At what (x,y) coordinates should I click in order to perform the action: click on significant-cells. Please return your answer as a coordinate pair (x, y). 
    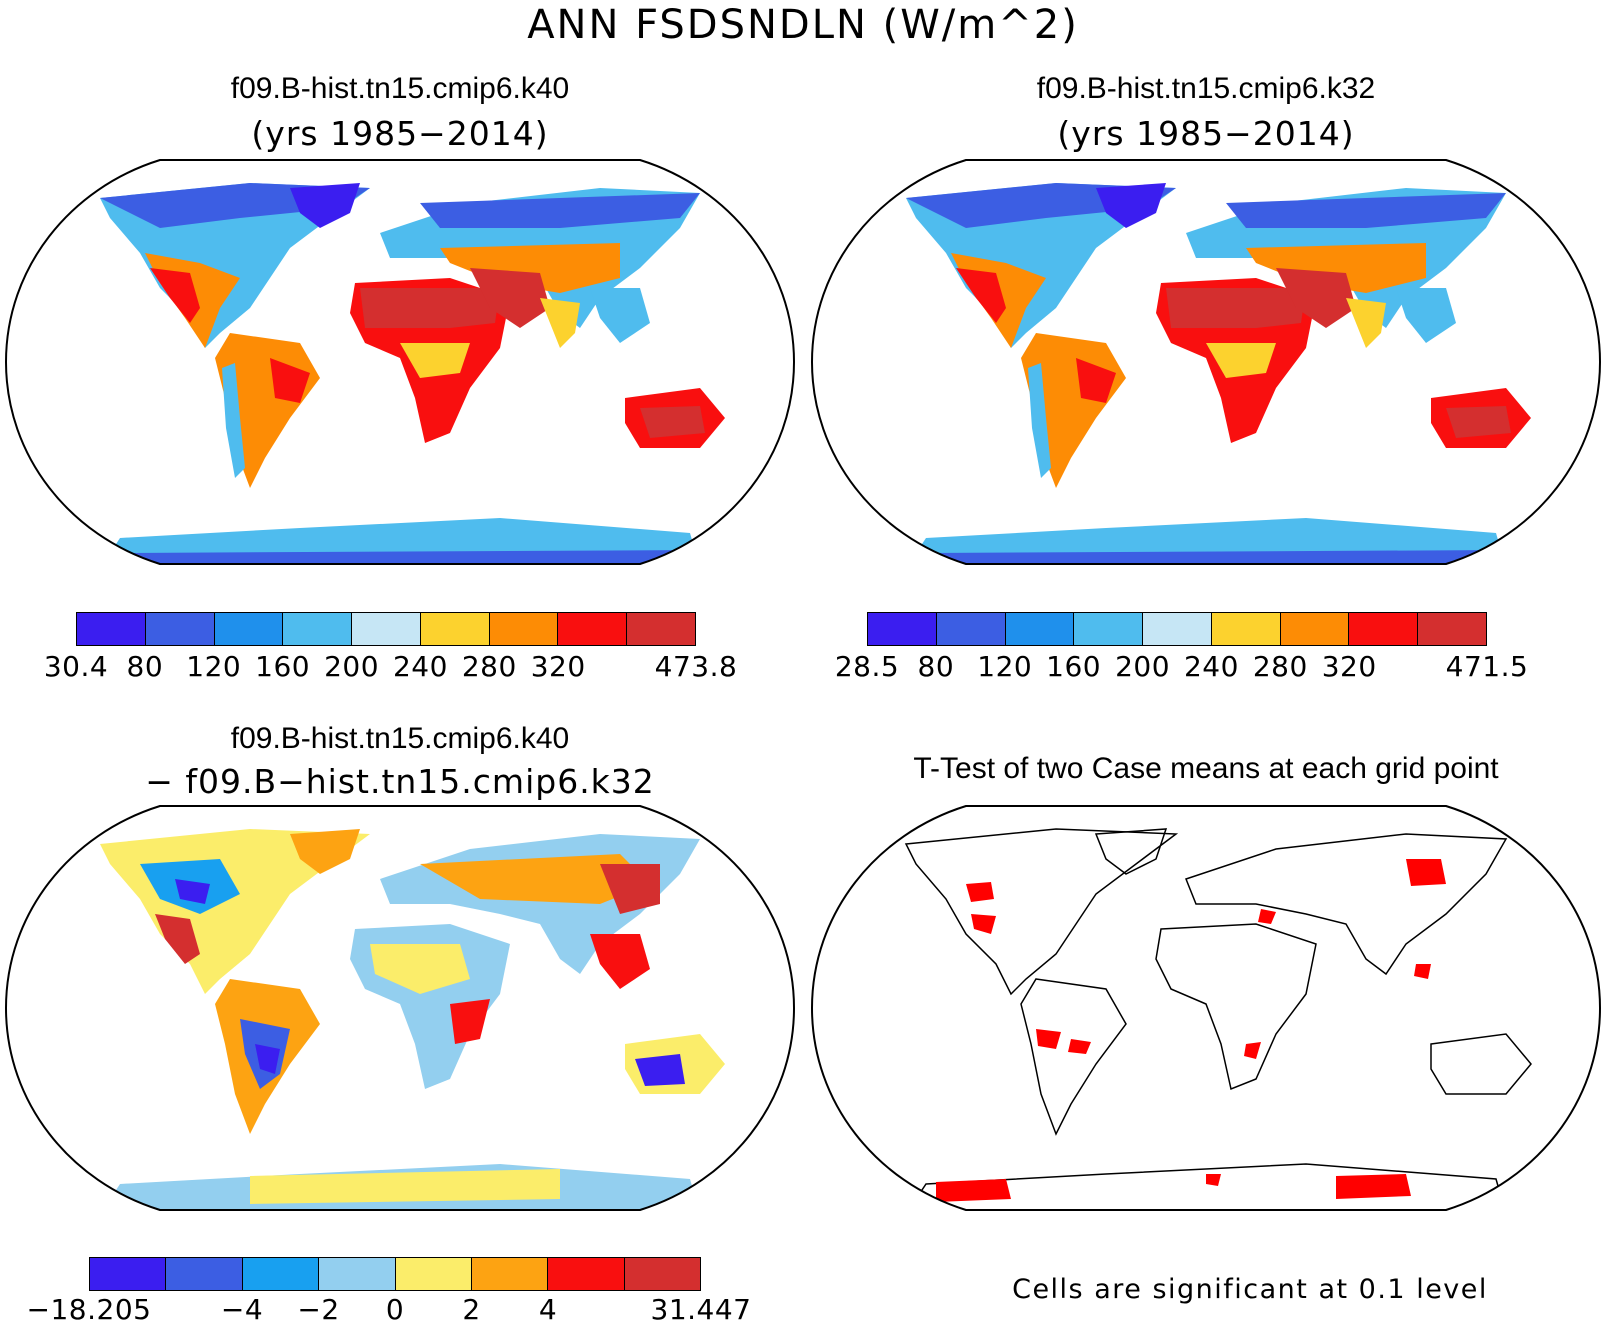
    Looking at the image, I should click on (1191, 1030).